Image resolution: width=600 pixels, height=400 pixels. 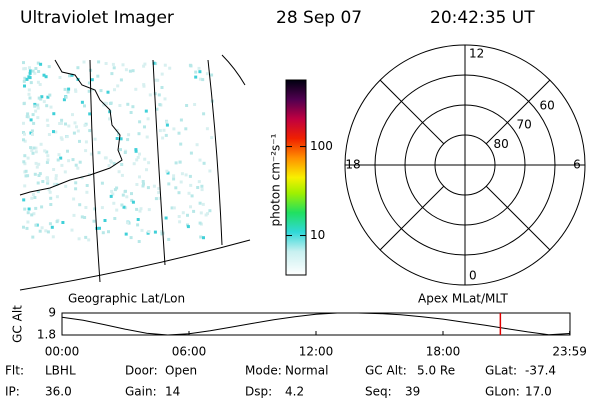 I want to click on polar-spoke, so click(x=412, y=112).